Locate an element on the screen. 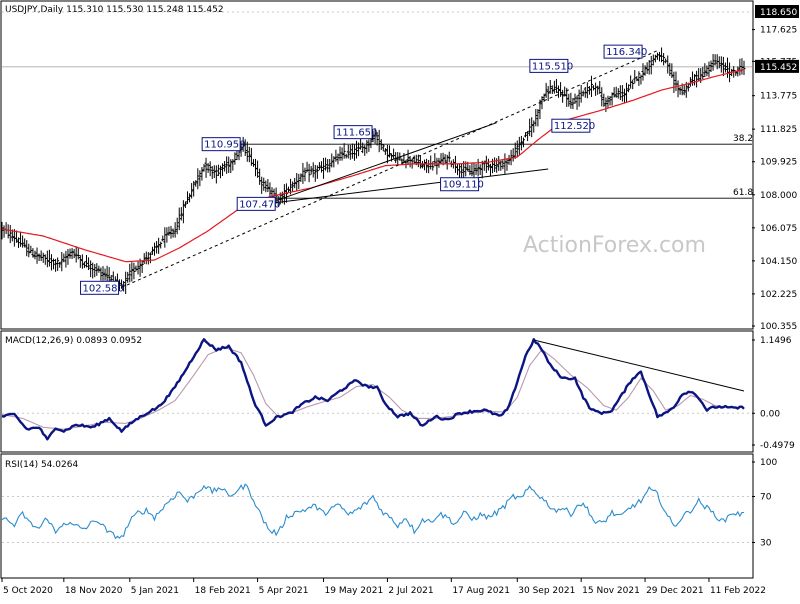 The image size is (800, 604). annotation-115-510: 115.510 is located at coordinates (551, 65).